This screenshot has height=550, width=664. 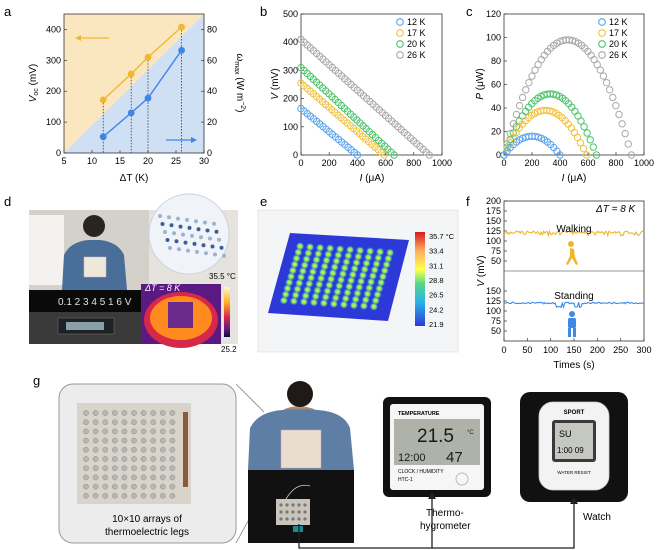 I want to click on f-standing-label: Standing, so click(x=573, y=296).